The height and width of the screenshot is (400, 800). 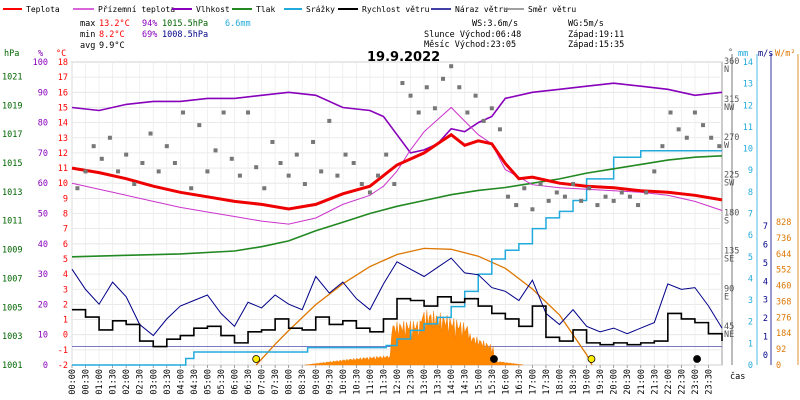 I want to click on stats-min-press: 1008.5hPa, so click(x=185, y=35).